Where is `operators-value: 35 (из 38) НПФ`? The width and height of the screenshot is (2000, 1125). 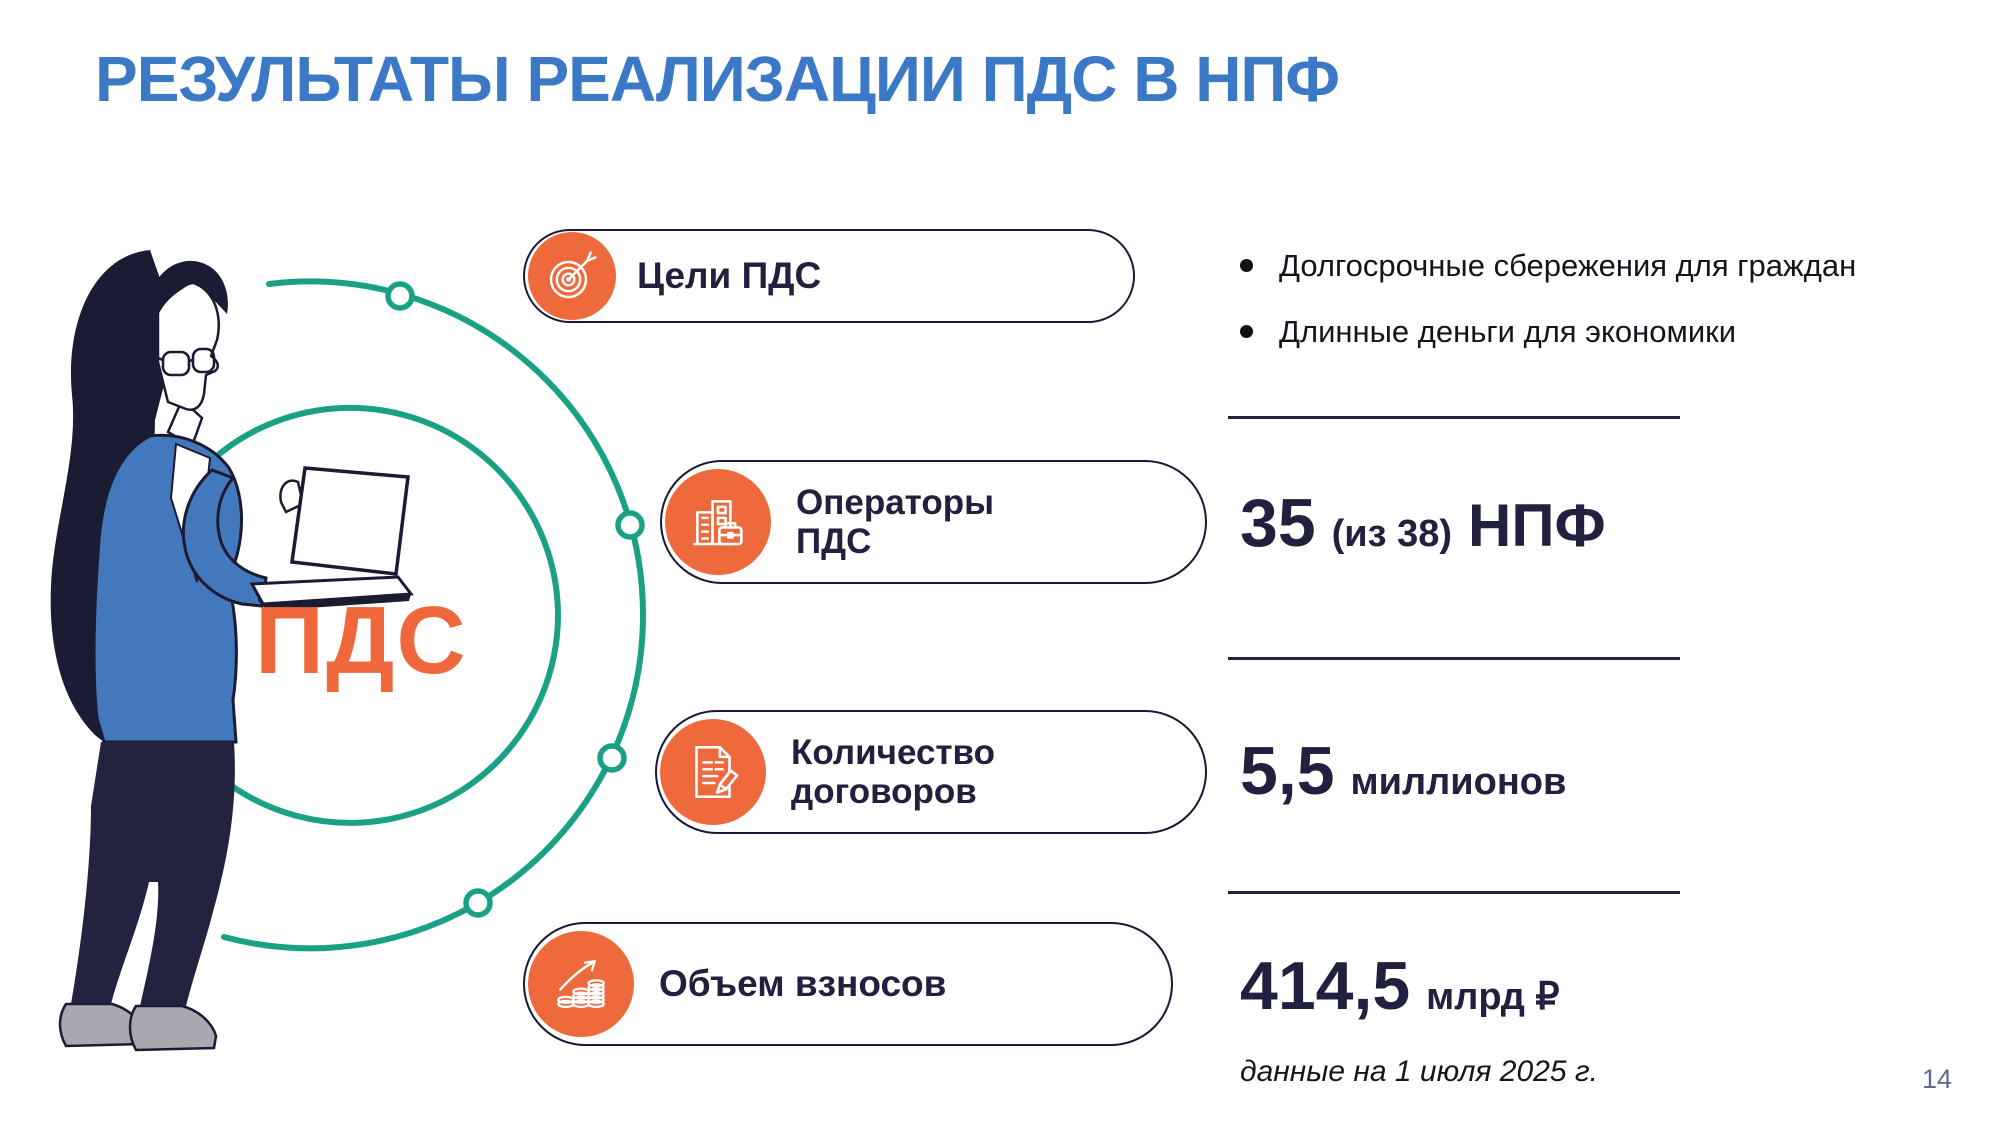
operators-value: 35 (из 38) НПФ is located at coordinates (1423, 523).